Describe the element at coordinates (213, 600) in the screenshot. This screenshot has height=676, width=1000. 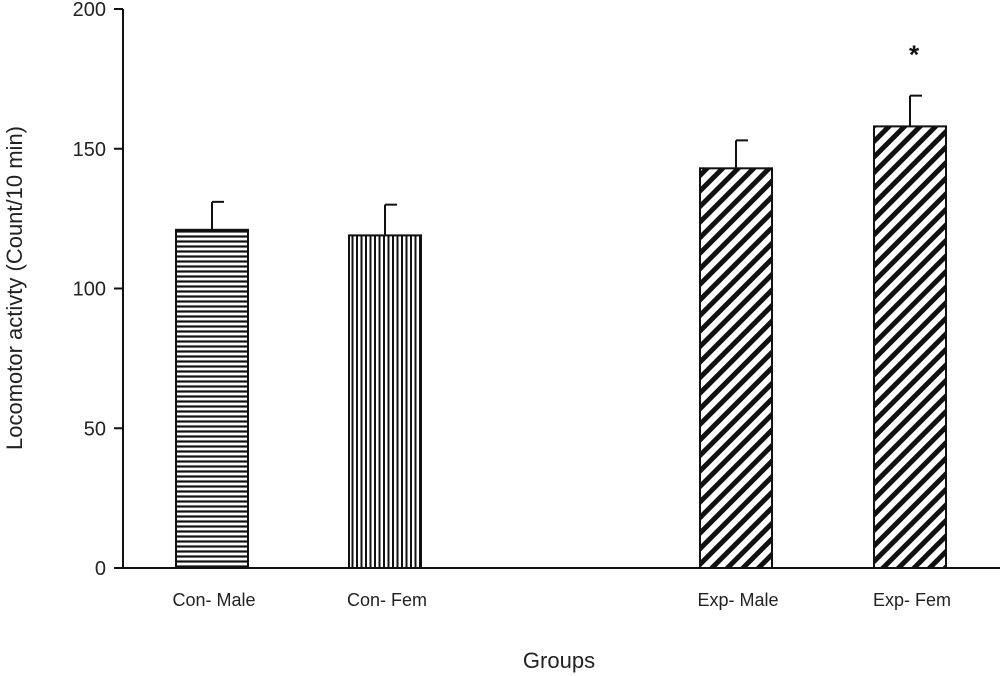
I see `category-label: Con- Male` at that location.